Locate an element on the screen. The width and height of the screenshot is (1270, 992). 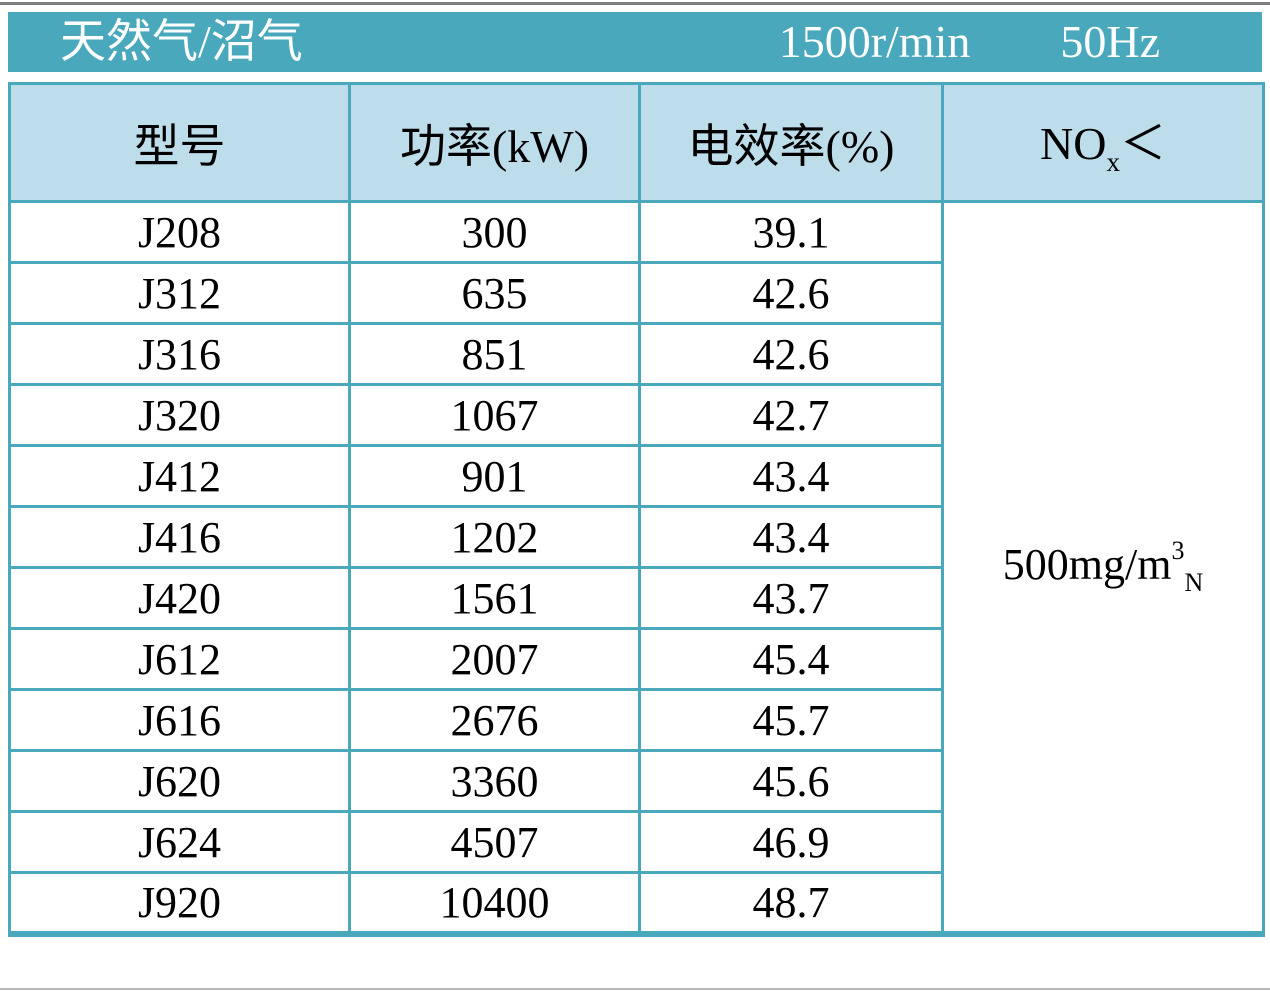
power-cell: 10400 is located at coordinates (494, 903).